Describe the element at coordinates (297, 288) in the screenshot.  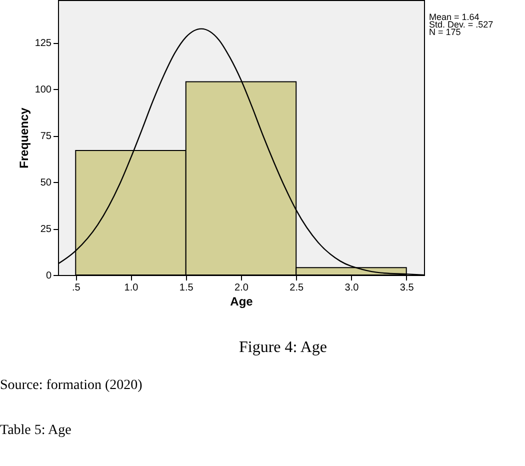
I see `x-tick-label: 2.5` at that location.